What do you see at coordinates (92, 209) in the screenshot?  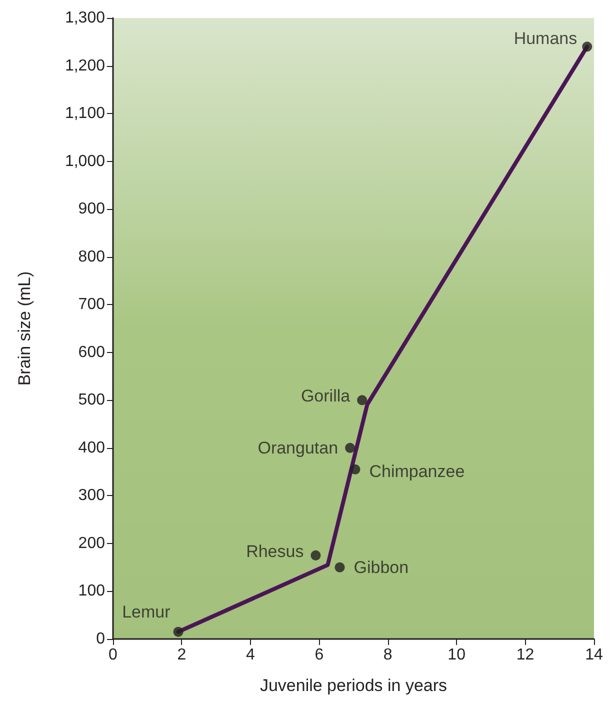 I see `y-tick-label: 900` at bounding box center [92, 209].